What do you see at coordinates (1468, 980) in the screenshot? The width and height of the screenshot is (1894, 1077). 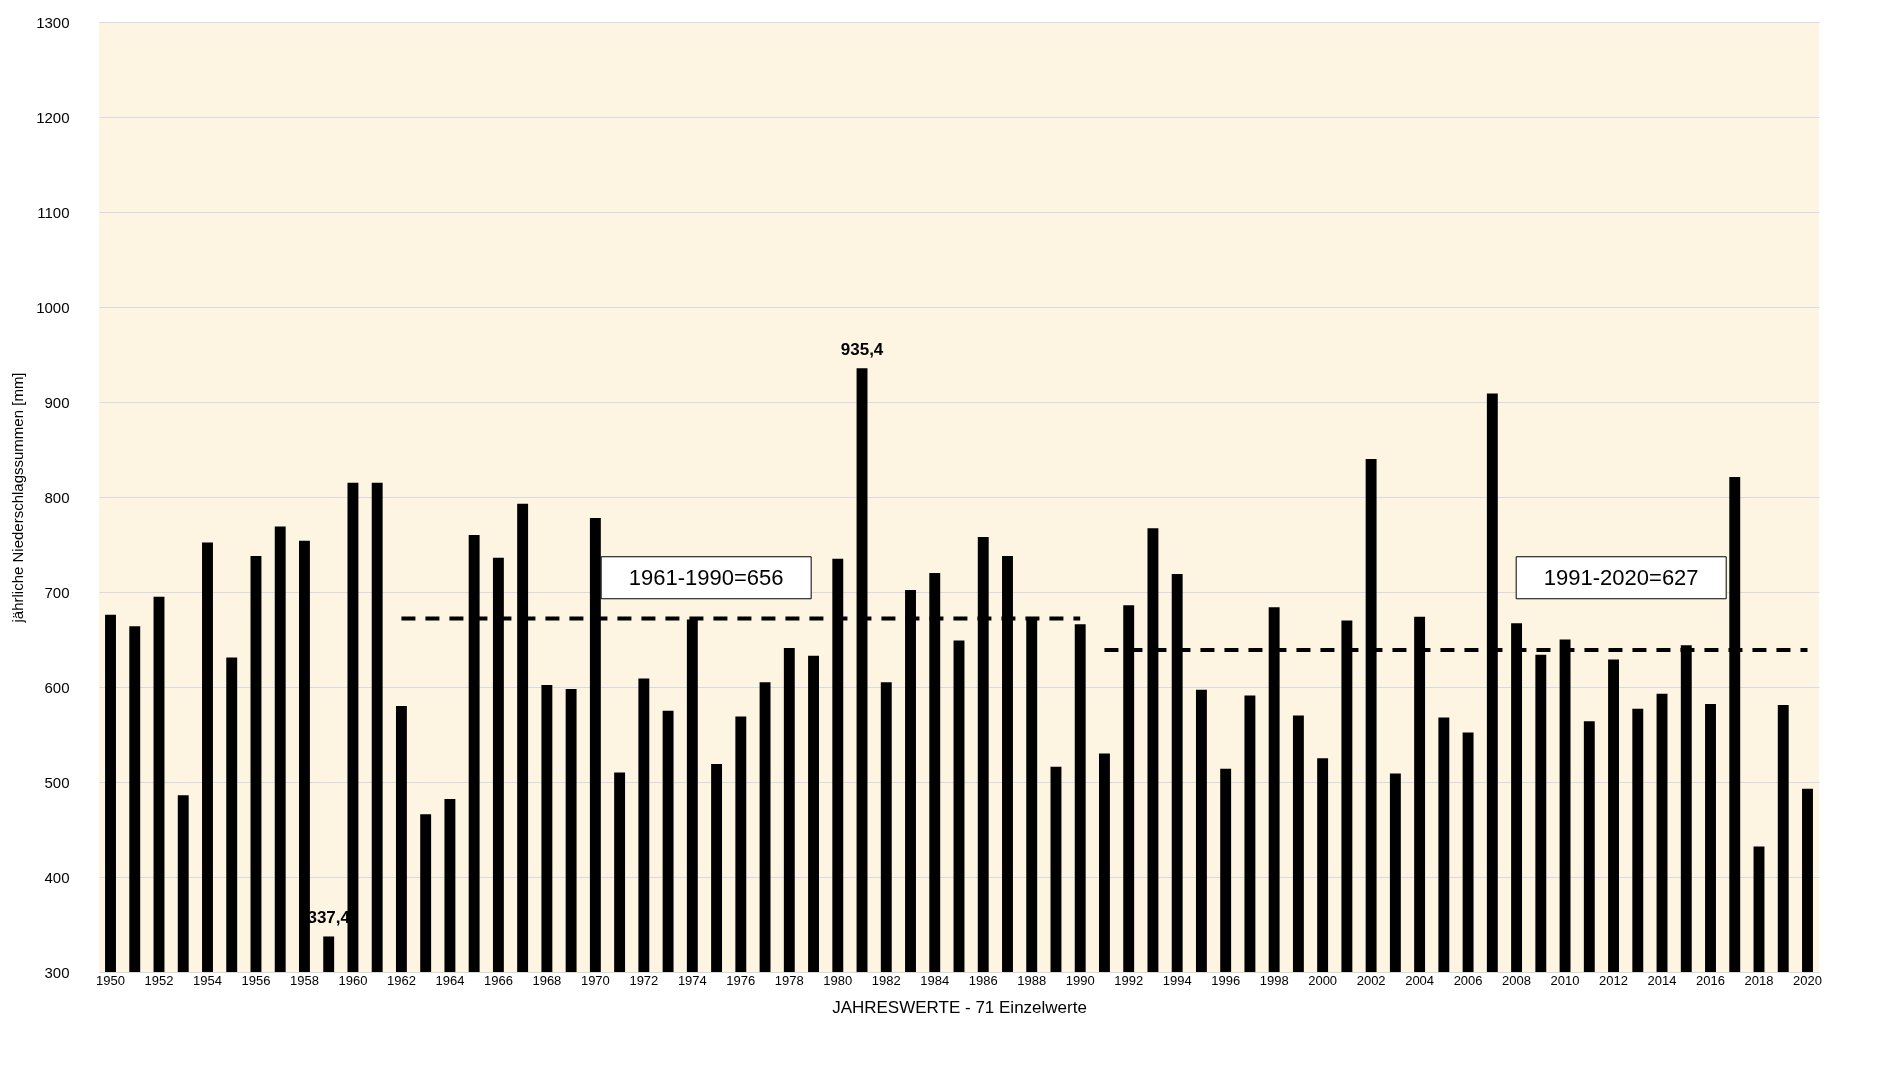 I see `x-tick-label: 2006` at bounding box center [1468, 980].